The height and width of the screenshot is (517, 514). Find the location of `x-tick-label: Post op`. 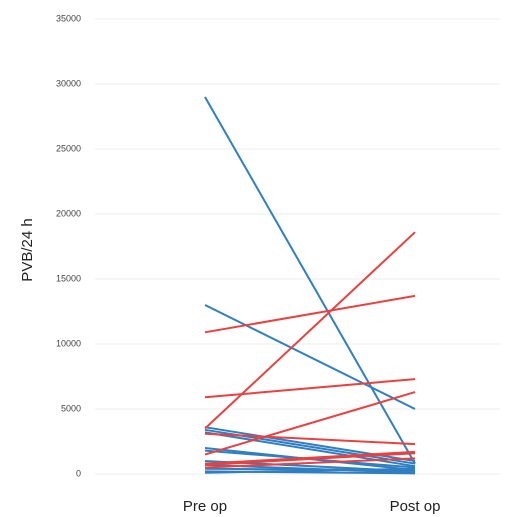

x-tick-label: Post op is located at coordinates (415, 506).